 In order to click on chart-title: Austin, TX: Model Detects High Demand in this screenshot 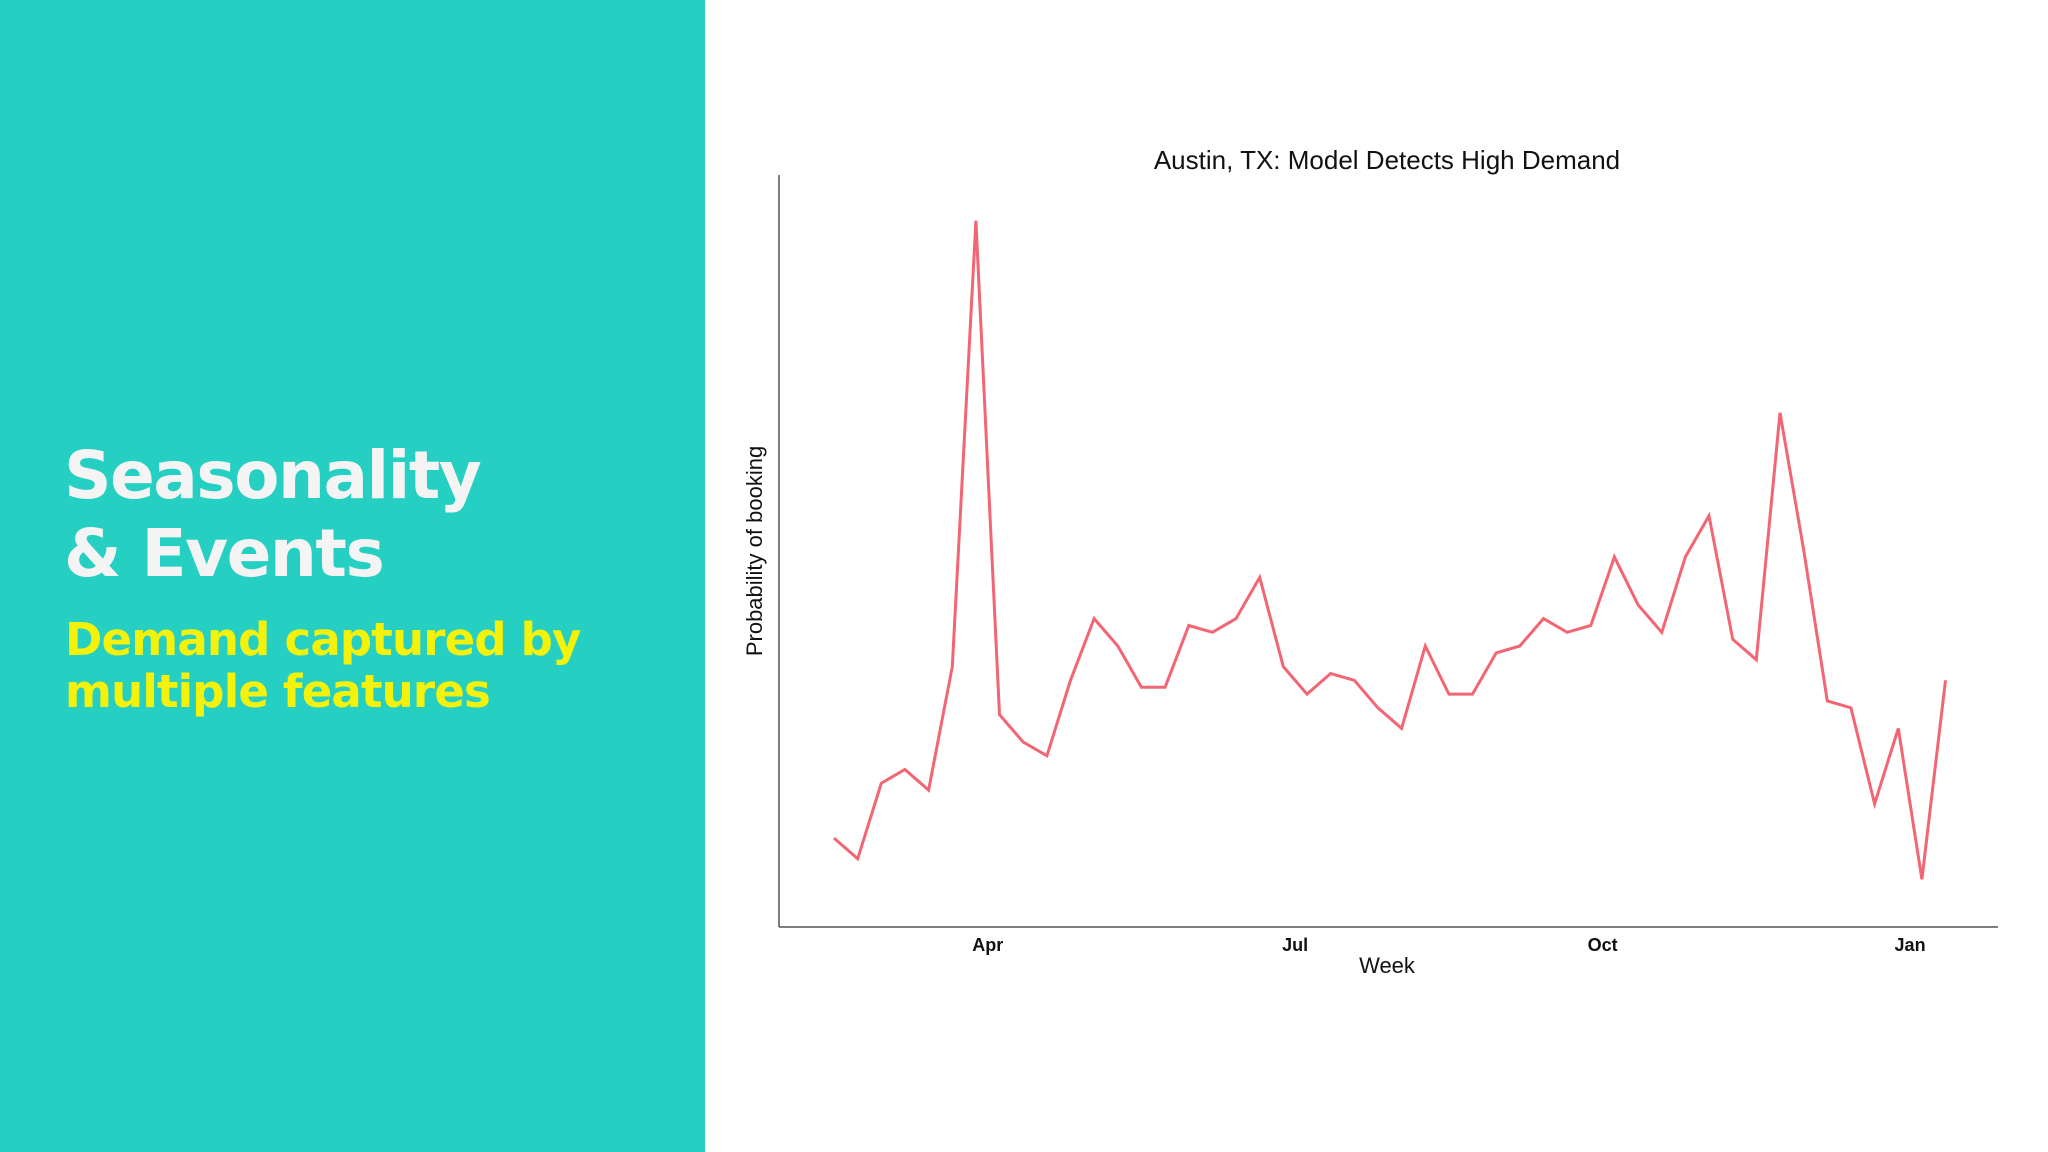, I will do `click(1387, 160)`.